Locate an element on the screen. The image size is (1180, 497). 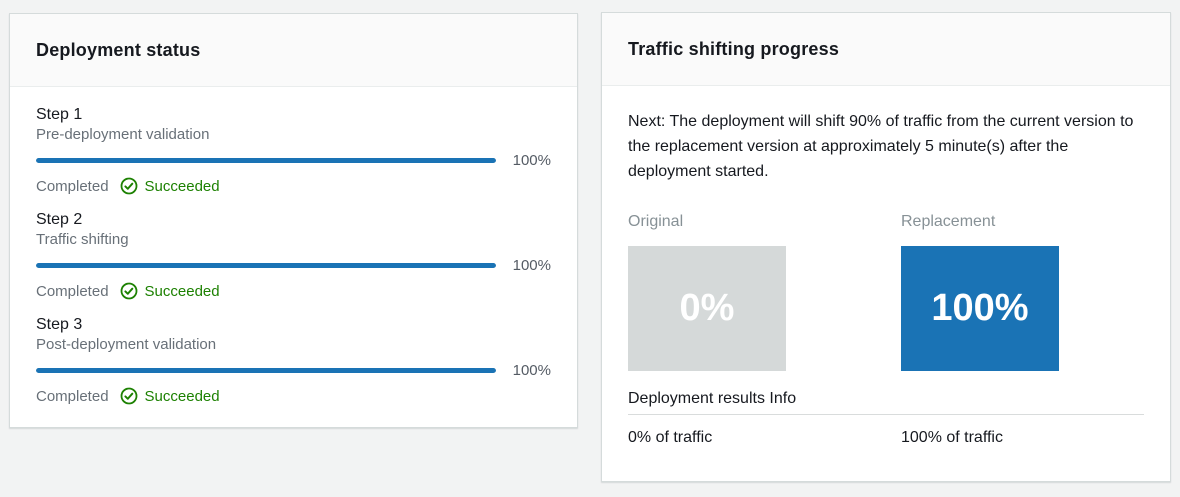
deployment-status-card-header: Deployment status is located at coordinates (293, 50).